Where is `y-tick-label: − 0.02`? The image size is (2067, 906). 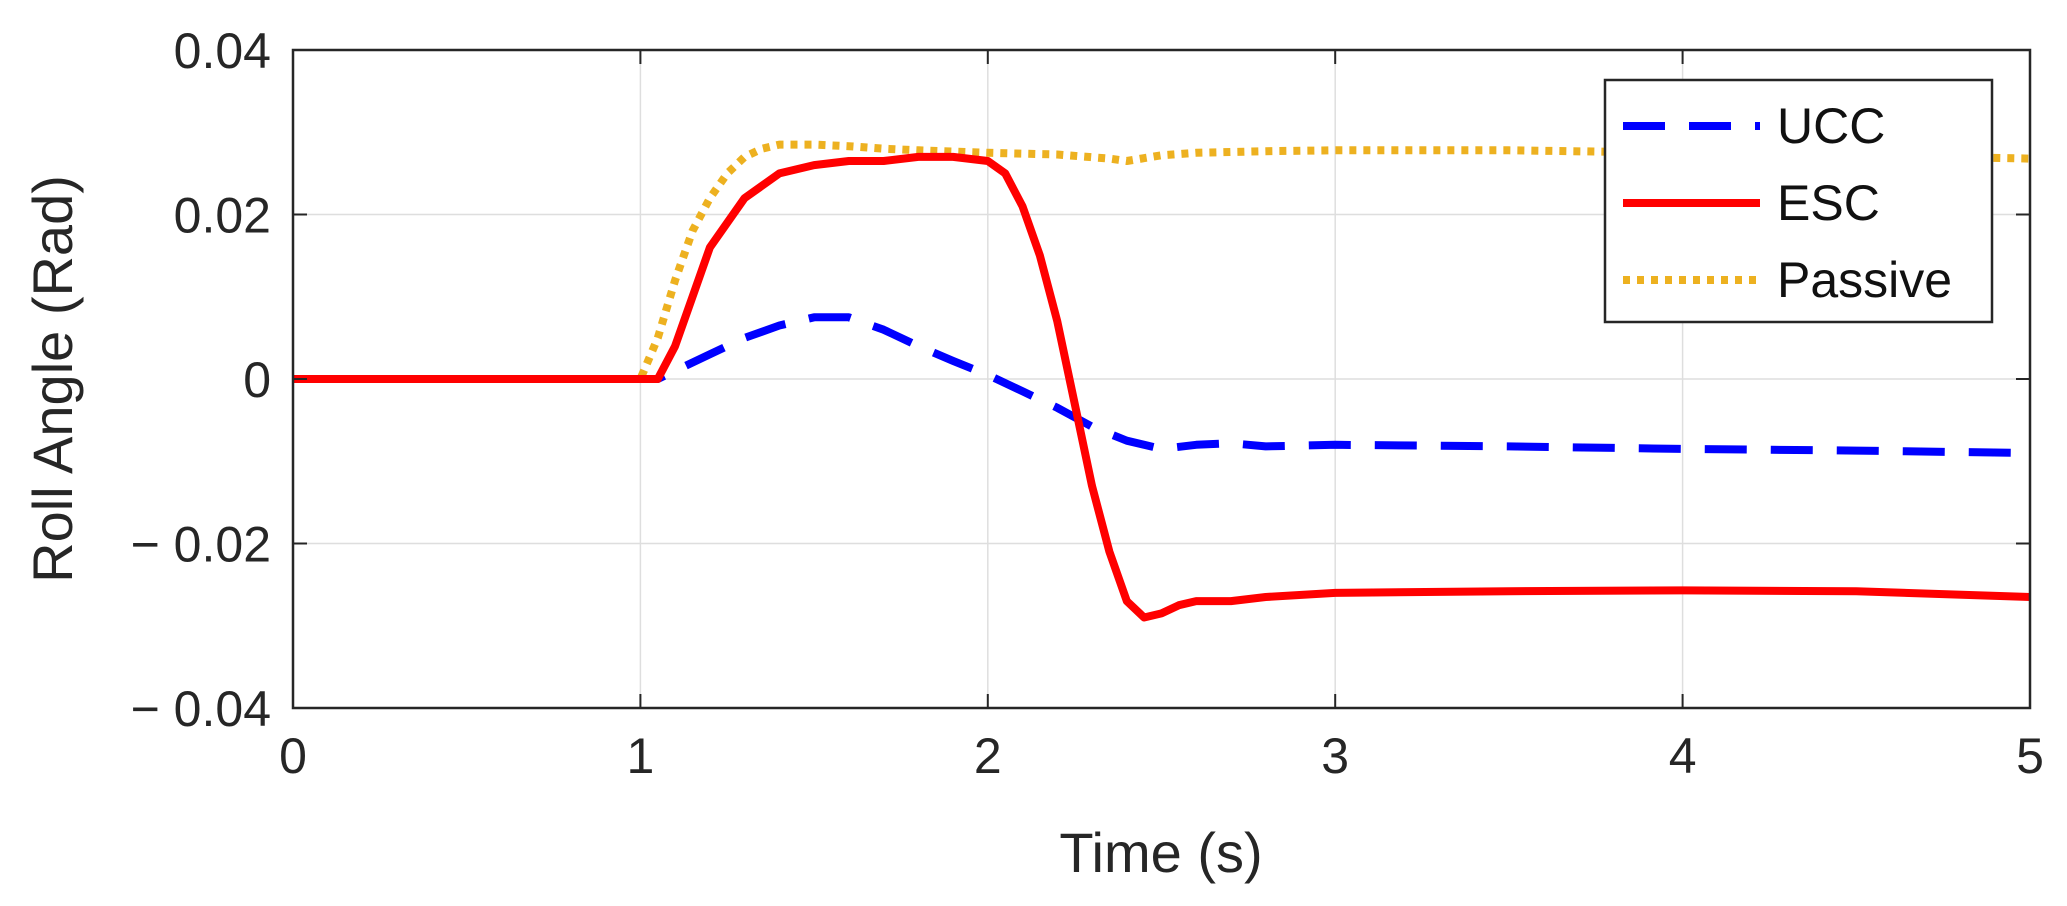
y-tick-label: − 0.02 is located at coordinates (201, 545).